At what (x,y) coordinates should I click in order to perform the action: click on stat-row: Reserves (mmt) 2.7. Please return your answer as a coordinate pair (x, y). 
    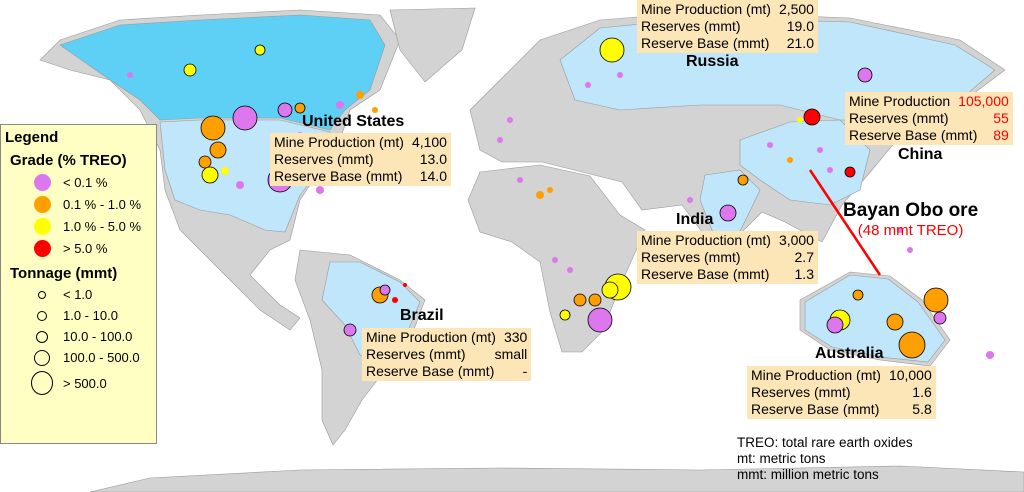
    Looking at the image, I should click on (727, 257).